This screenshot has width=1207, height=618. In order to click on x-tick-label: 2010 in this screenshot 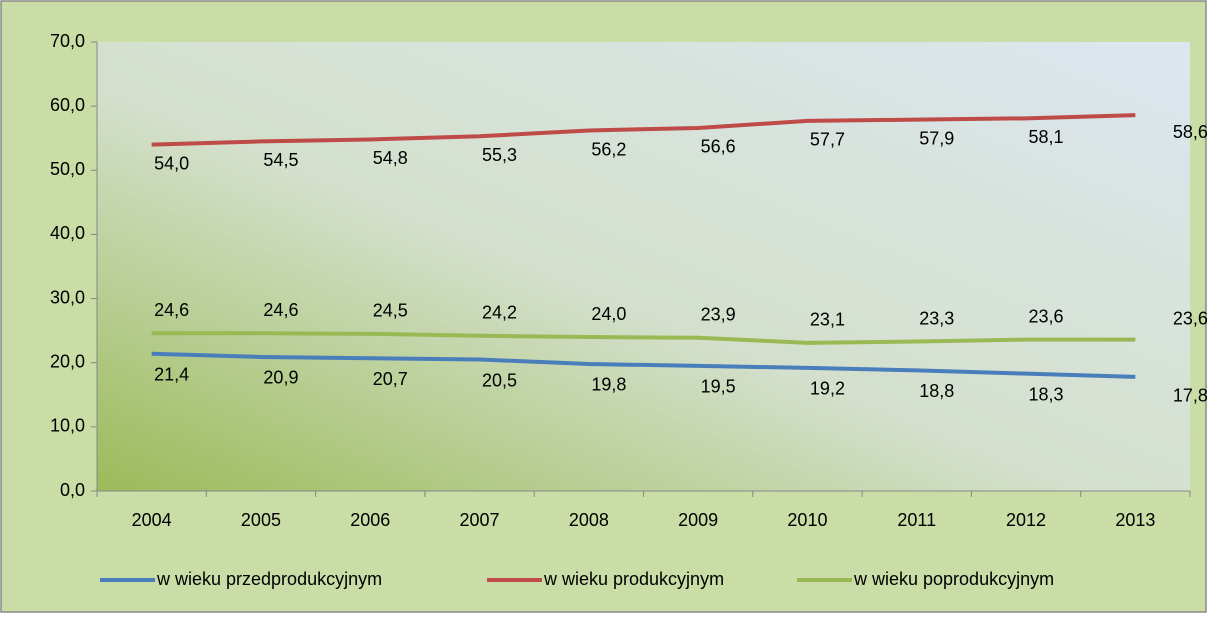, I will do `click(807, 520)`.